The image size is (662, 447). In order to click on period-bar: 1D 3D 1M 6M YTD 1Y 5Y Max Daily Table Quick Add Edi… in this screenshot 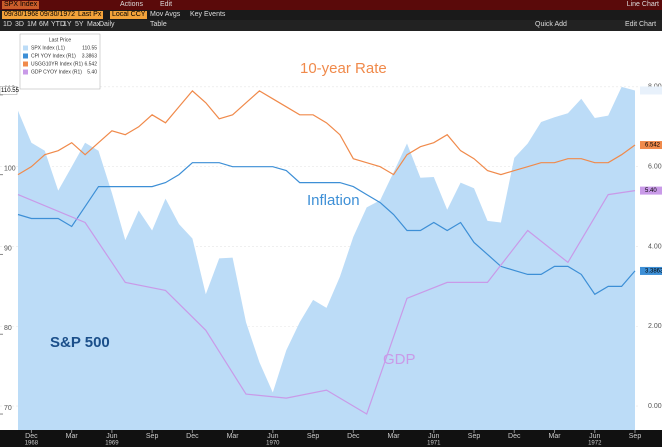, I will do `click(331, 25)`.